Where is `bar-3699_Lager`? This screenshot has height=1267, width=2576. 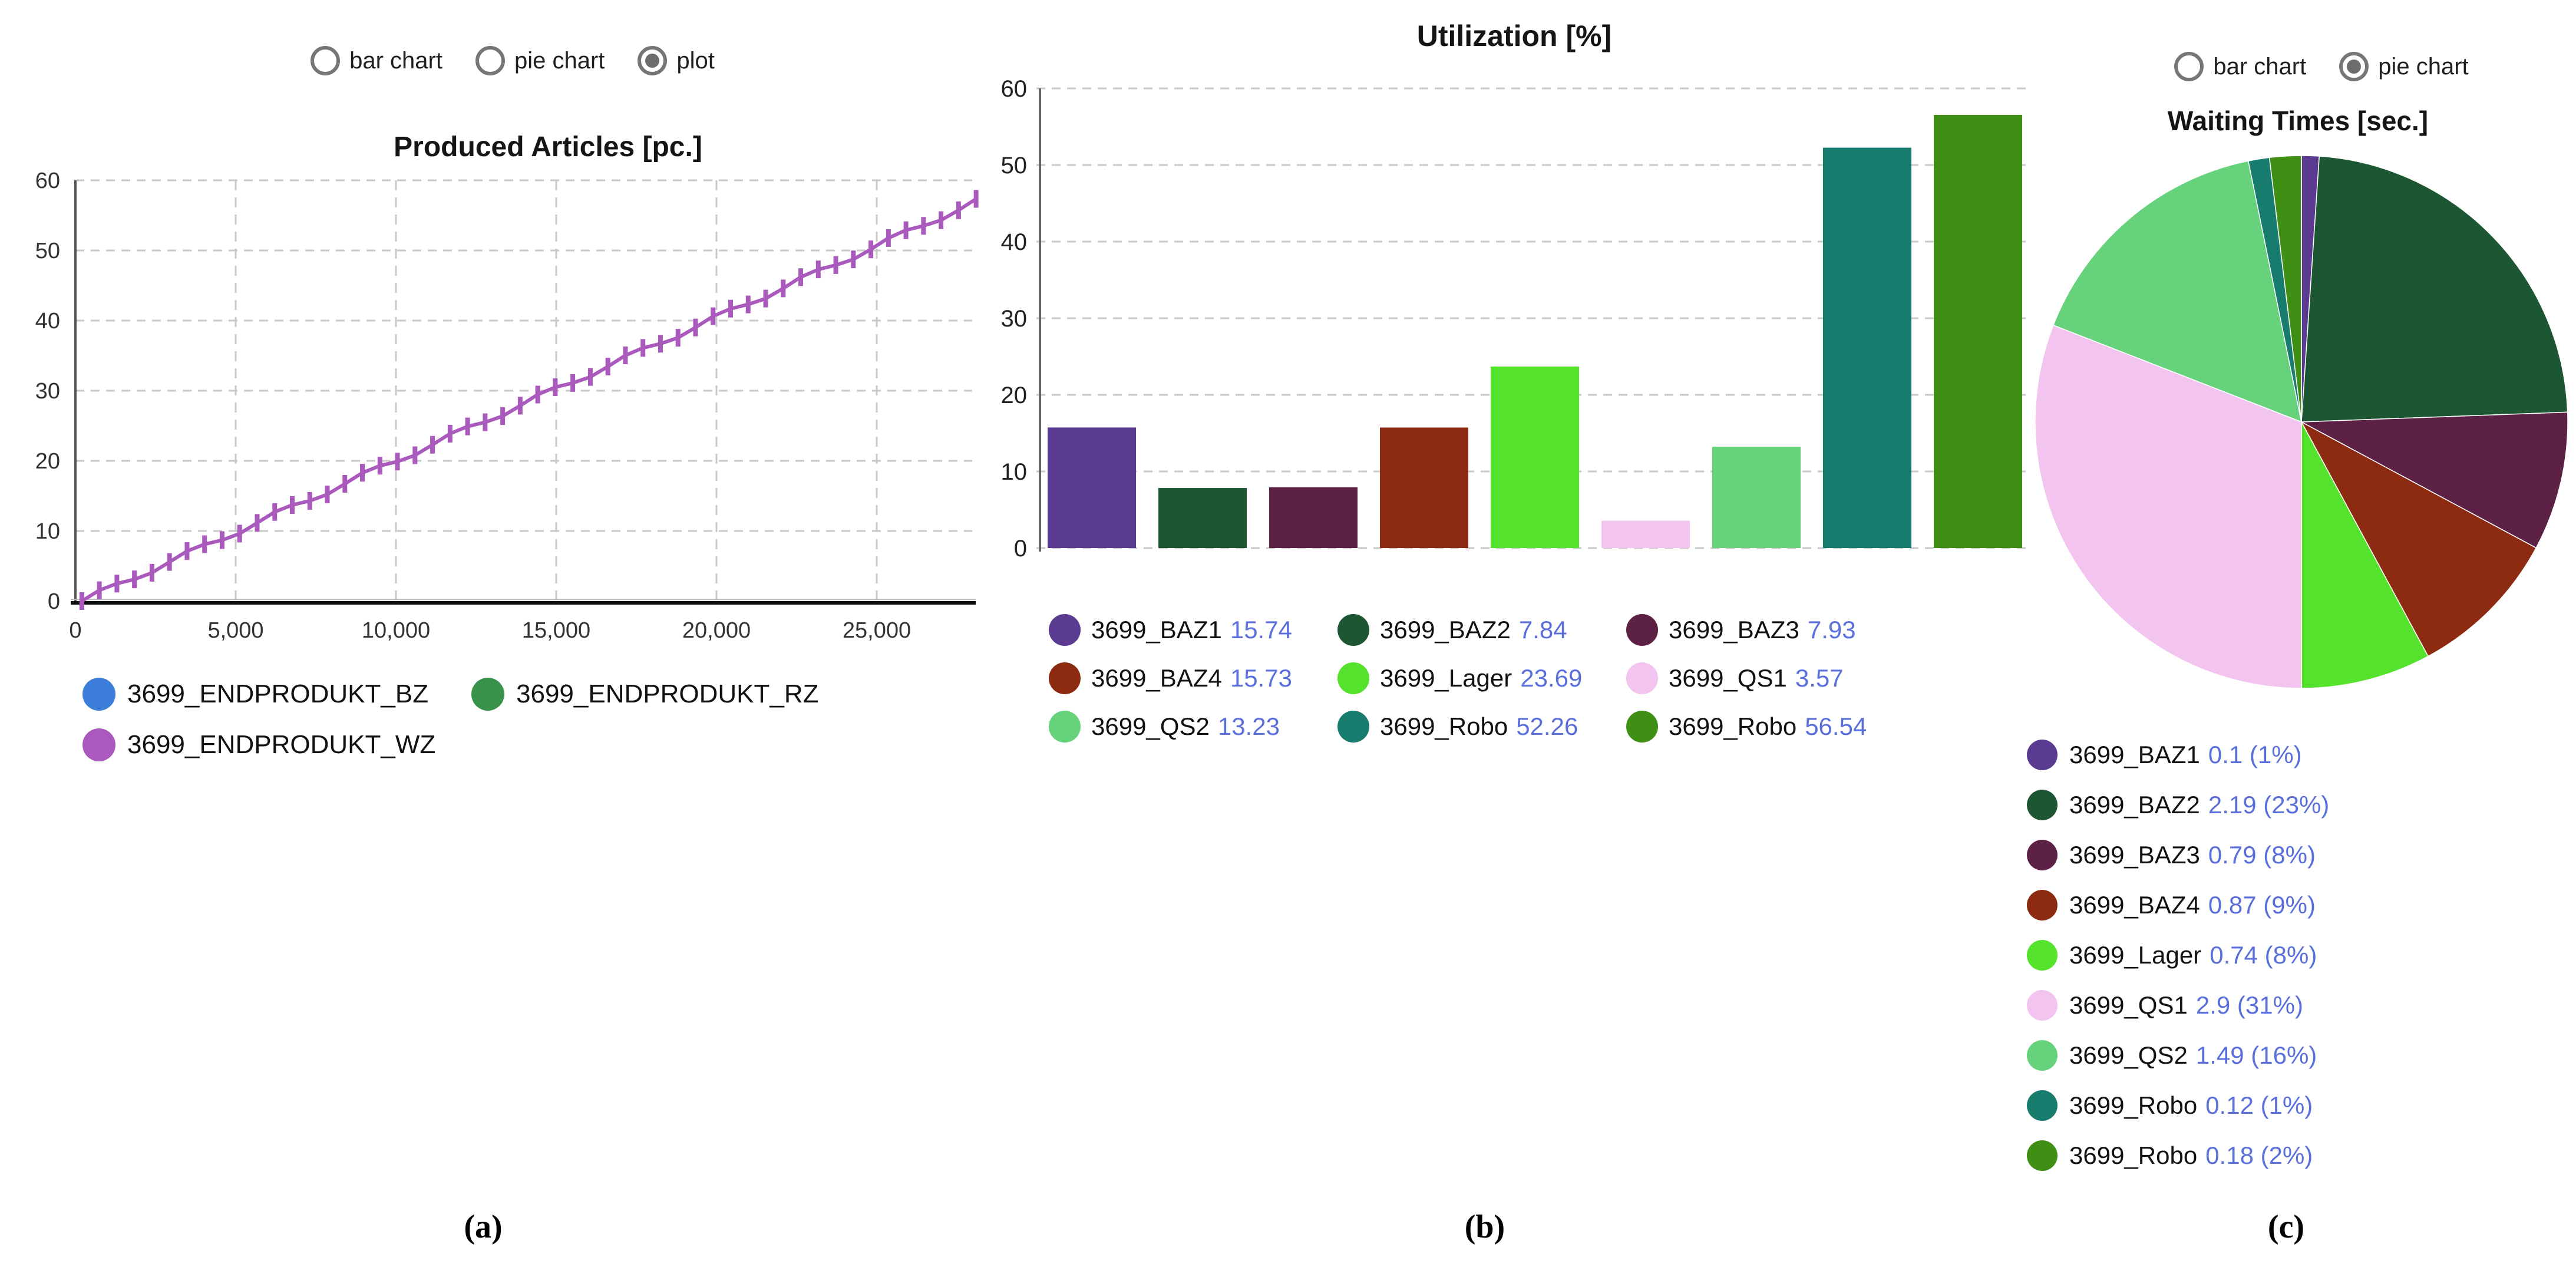
bar-3699_Lager is located at coordinates (1535, 457).